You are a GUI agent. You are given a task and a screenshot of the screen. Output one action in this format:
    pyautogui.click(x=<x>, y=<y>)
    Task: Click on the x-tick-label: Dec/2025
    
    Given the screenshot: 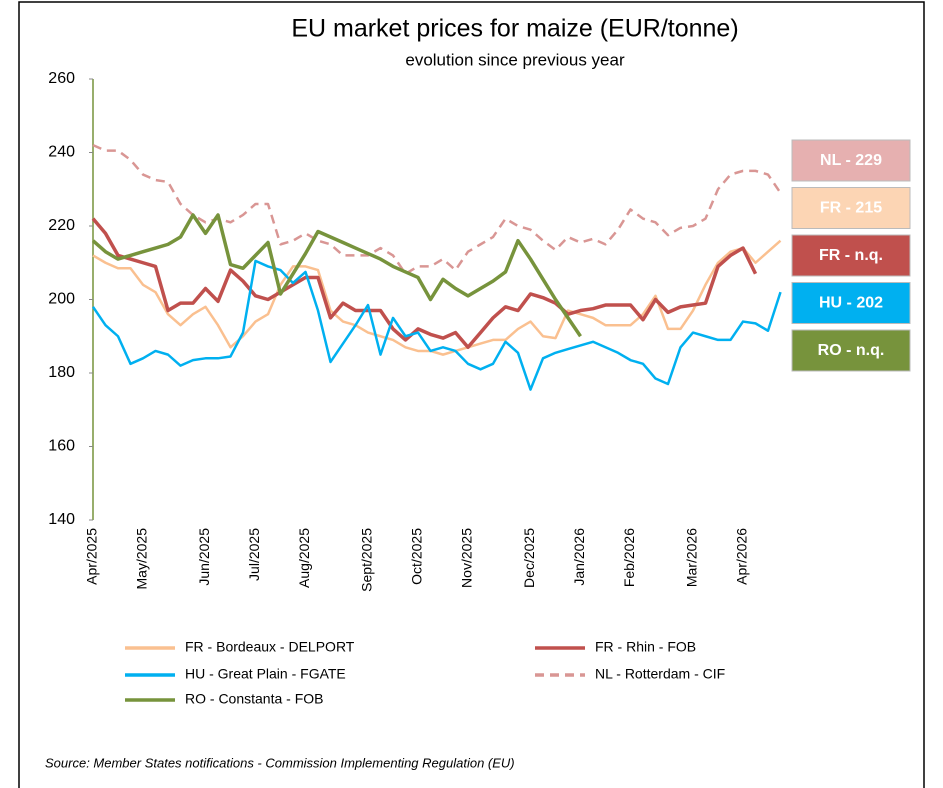 What is the action you would take?
    pyautogui.click(x=529, y=558)
    